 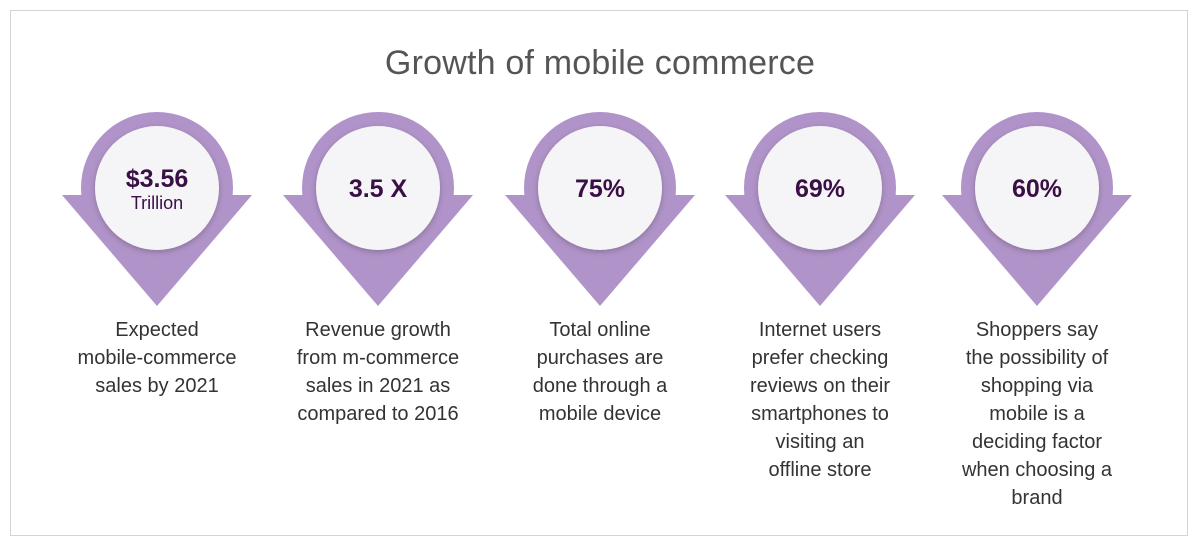 What do you see at coordinates (820, 330) in the screenshot?
I see `description-line: Internet users` at bounding box center [820, 330].